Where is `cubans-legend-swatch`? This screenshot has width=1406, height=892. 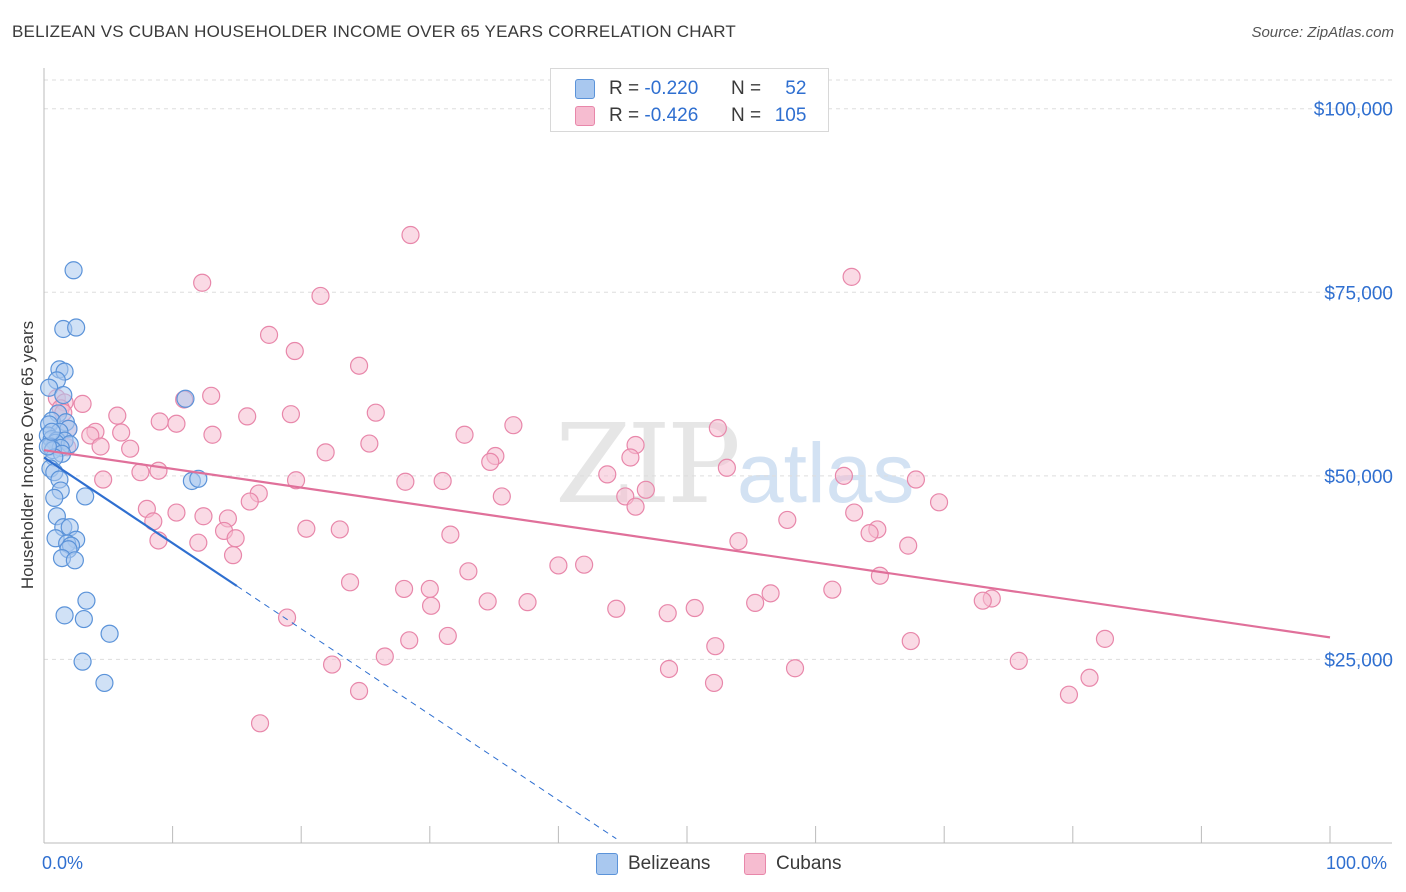
cubans-legend-swatch is located at coordinates (755, 864).